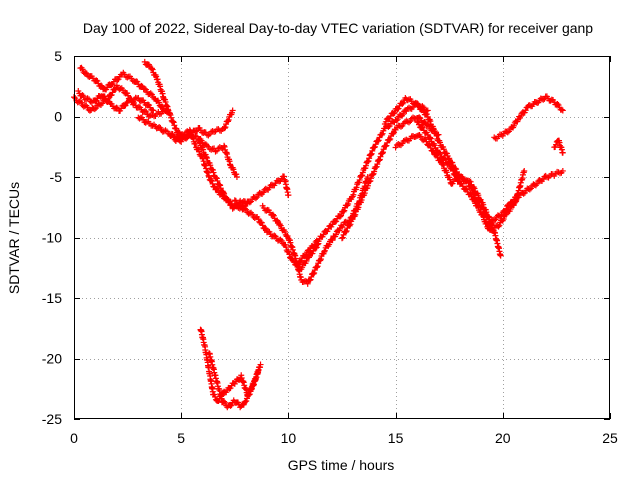 The image size is (640, 480). I want to click on y-tick-label: 5, so click(58, 56).